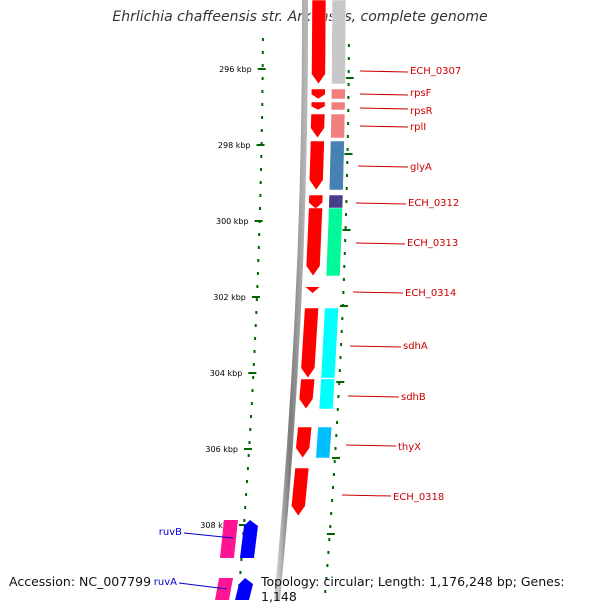  Describe the element at coordinates (170, 532) in the screenshot. I see `gene-label: ruvB` at that location.